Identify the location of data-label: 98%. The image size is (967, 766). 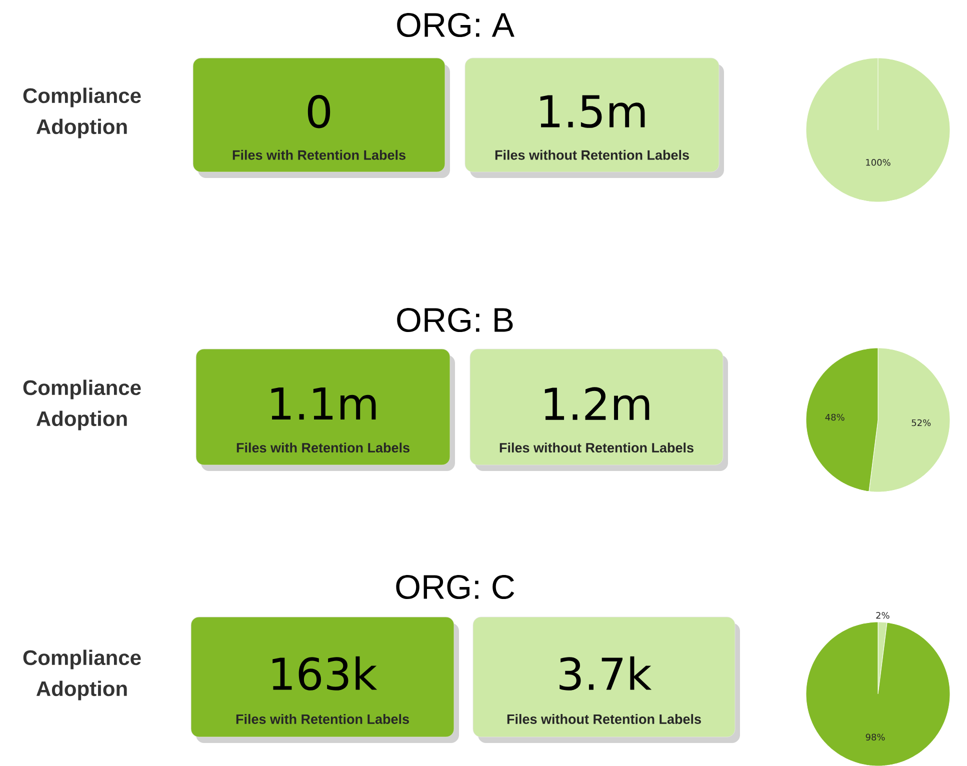
(875, 737).